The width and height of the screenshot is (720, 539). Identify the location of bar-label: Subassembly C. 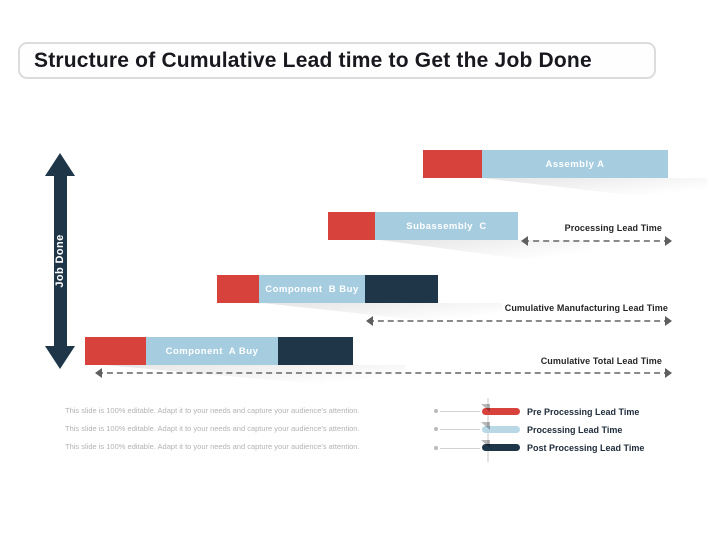
(446, 226).